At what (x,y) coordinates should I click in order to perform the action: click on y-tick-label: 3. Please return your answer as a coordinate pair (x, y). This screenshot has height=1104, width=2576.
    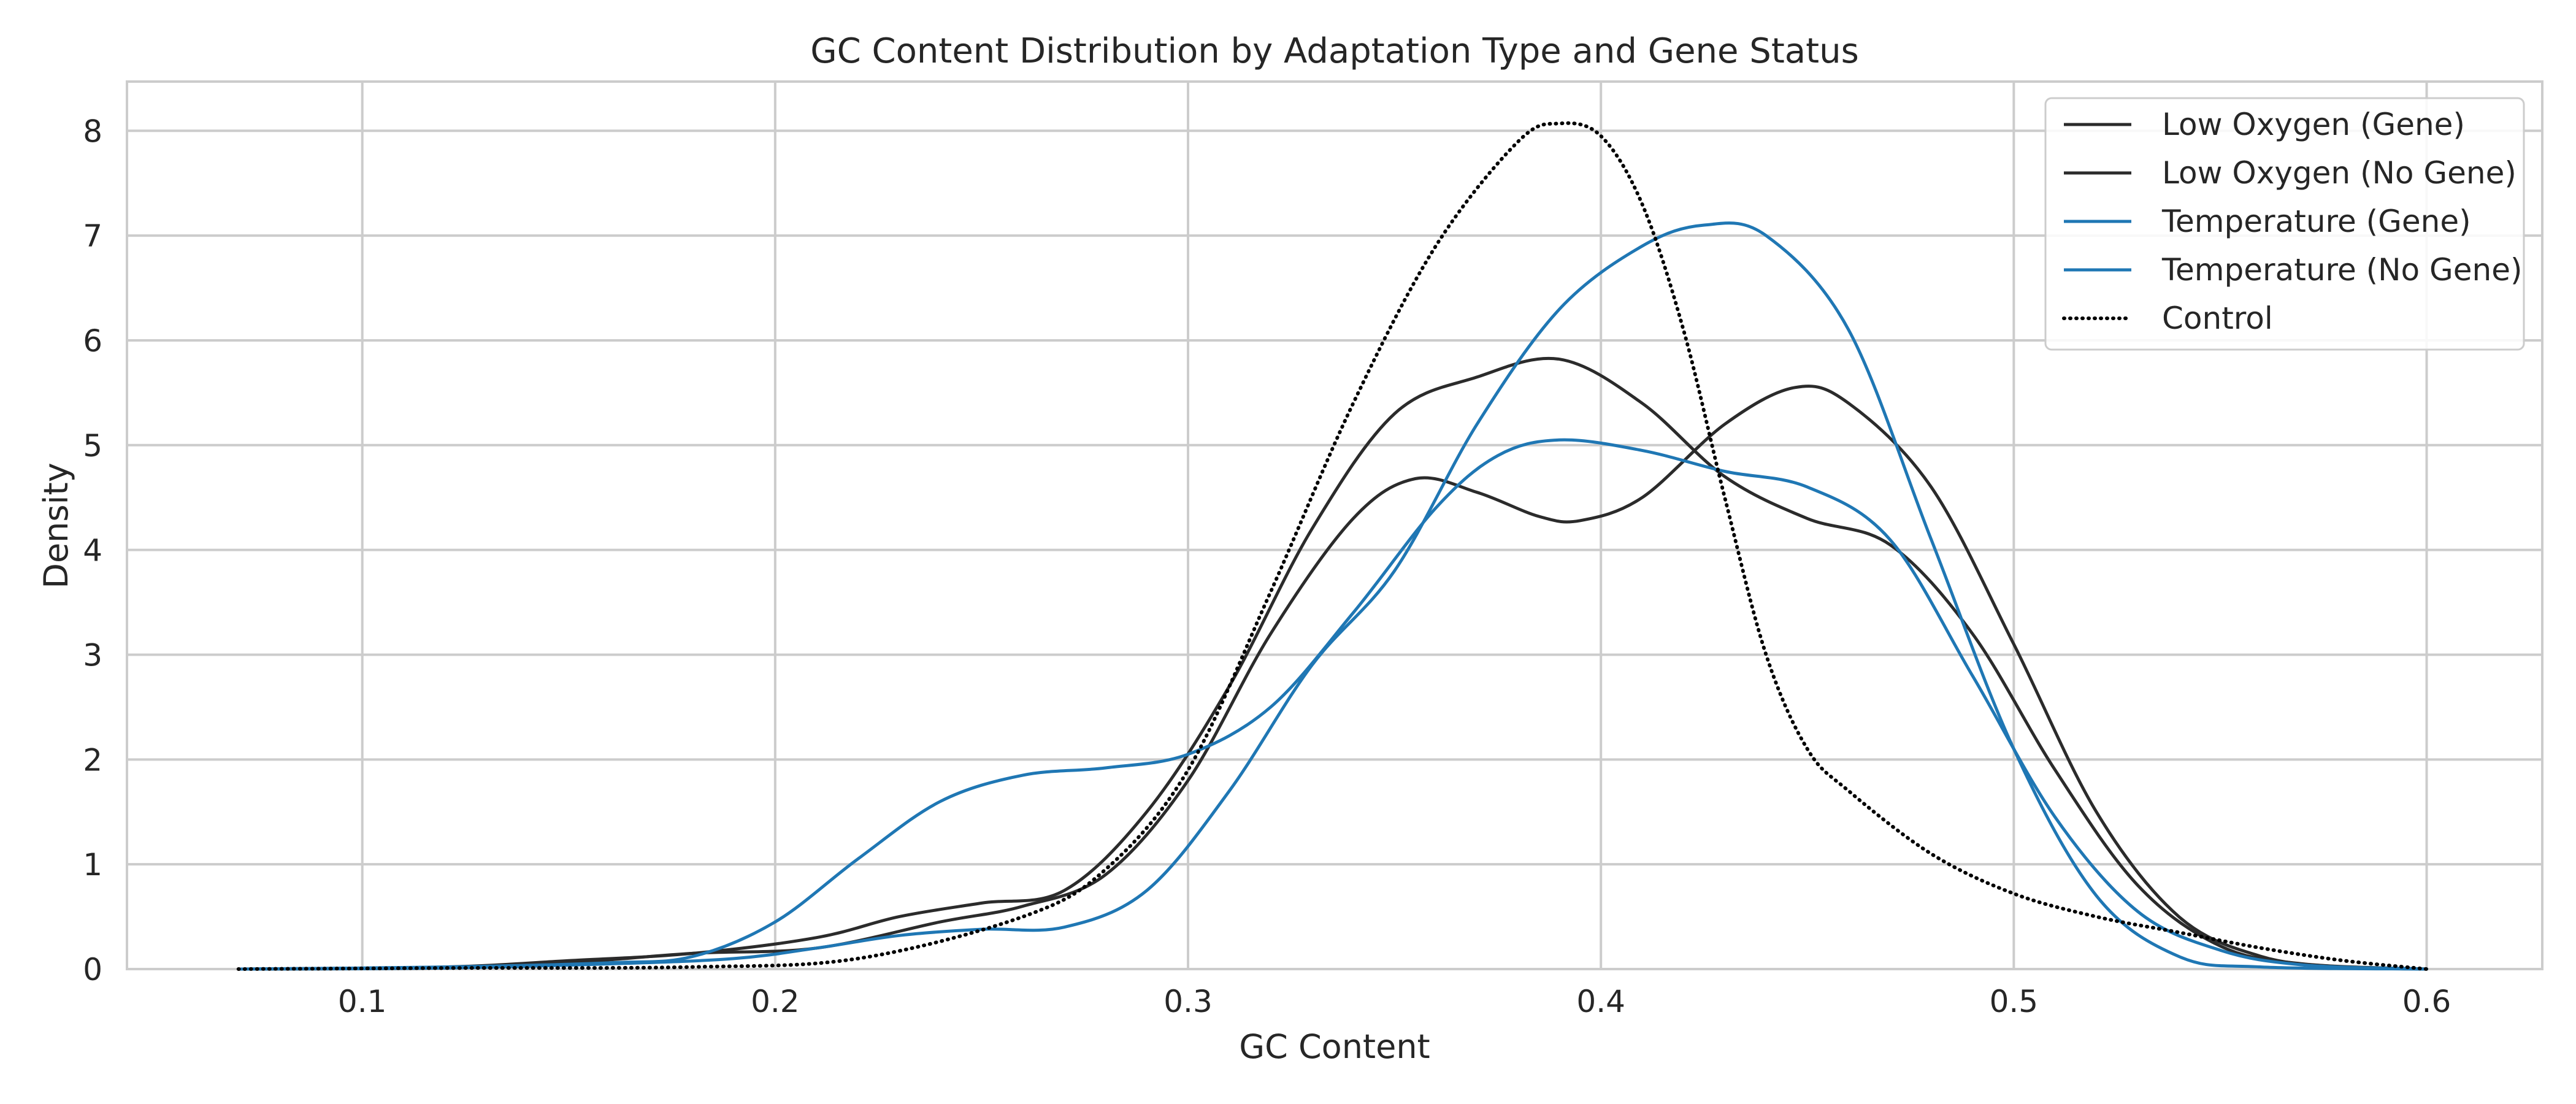
    Looking at the image, I should click on (92, 655).